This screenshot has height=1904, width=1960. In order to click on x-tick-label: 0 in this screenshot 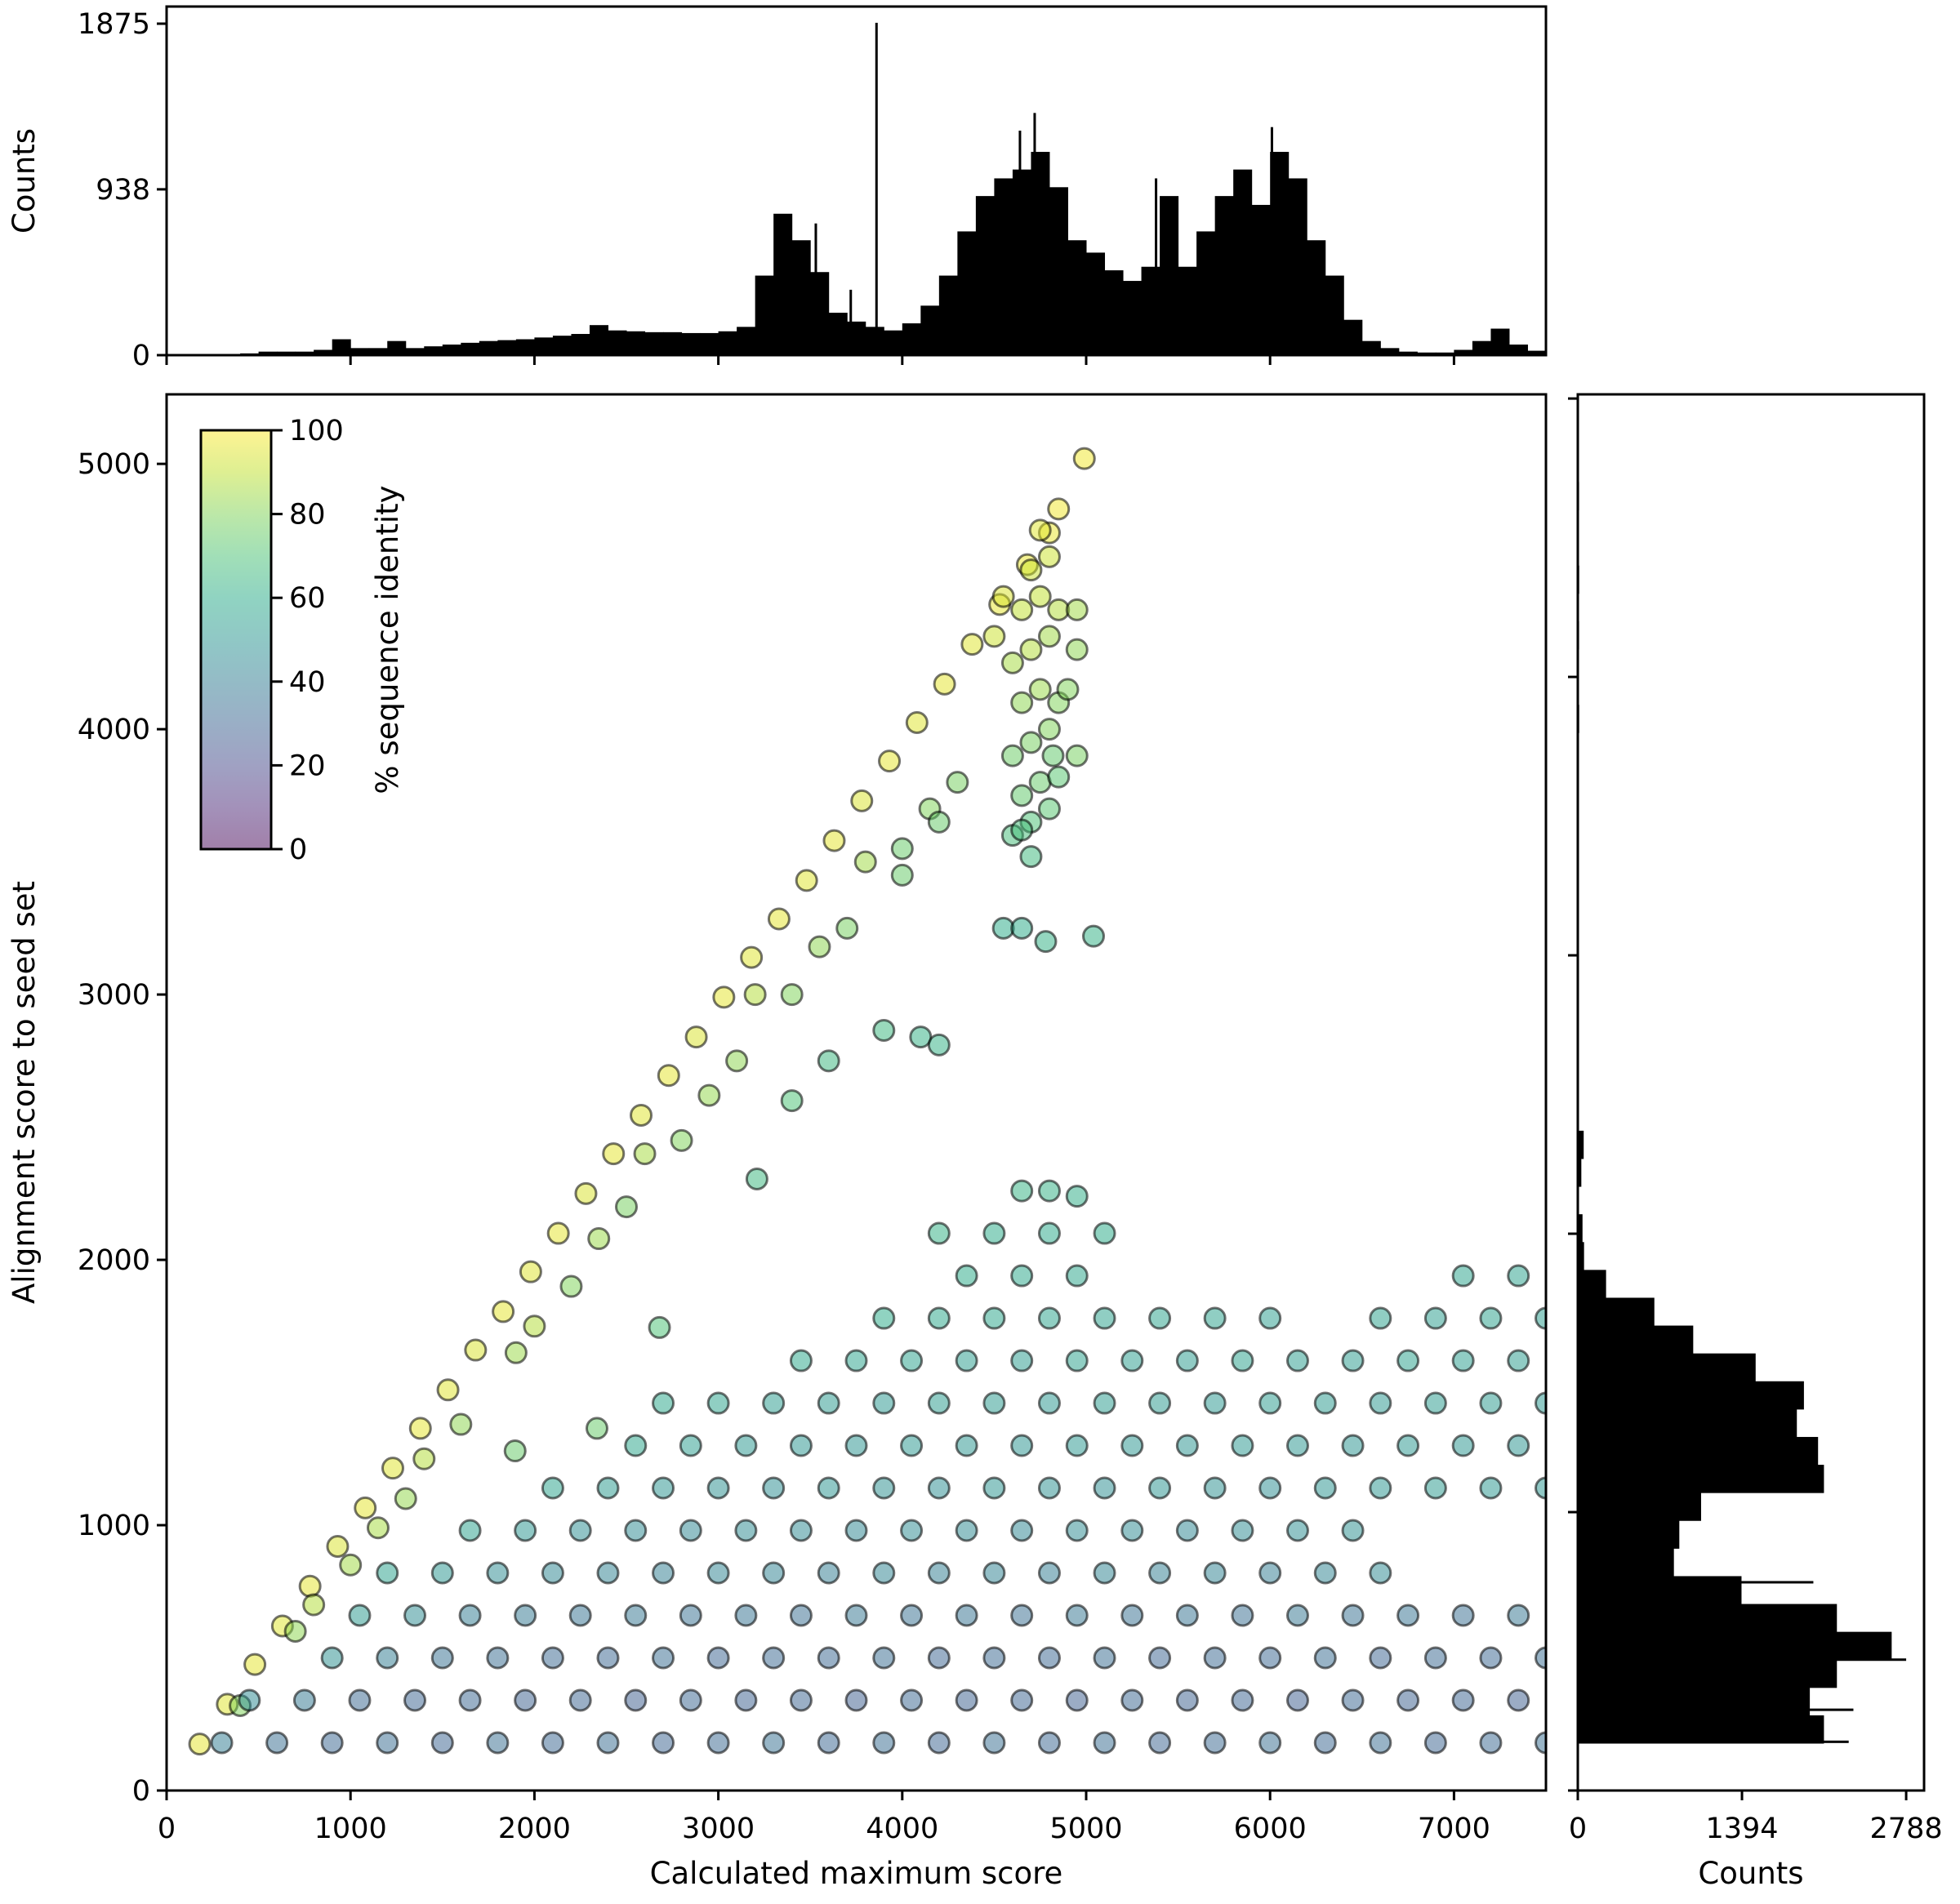, I will do `click(167, 1829)`.